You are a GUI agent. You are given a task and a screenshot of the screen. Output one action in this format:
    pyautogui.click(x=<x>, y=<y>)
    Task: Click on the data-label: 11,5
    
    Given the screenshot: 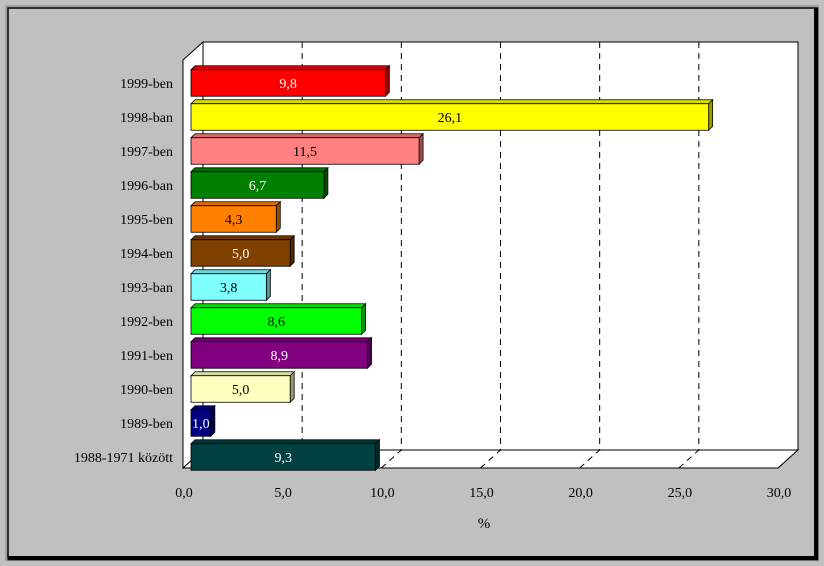 What is the action you would take?
    pyautogui.click(x=305, y=152)
    